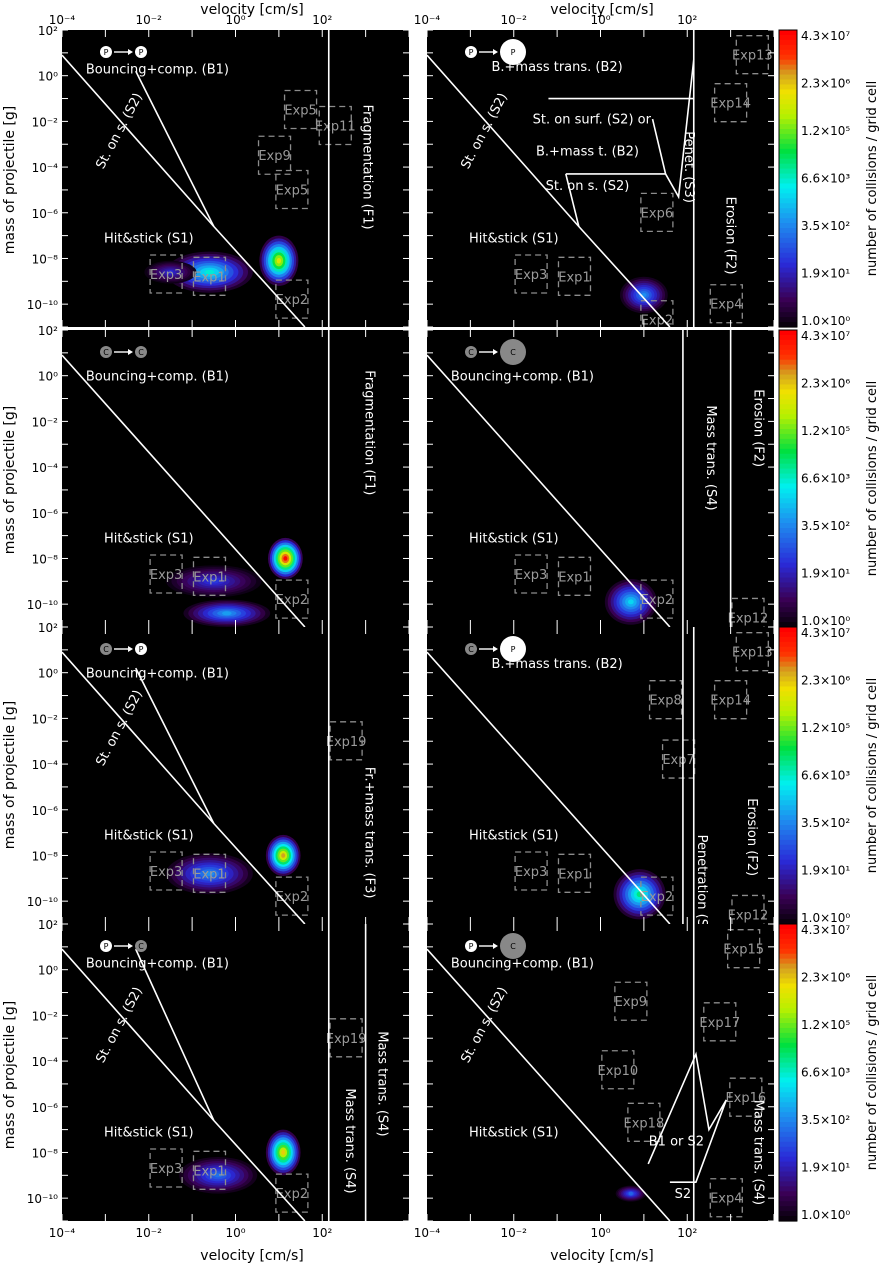 Image resolution: width=885 pixels, height=1265 pixels. I want to click on panel-background, so click(600, 775).